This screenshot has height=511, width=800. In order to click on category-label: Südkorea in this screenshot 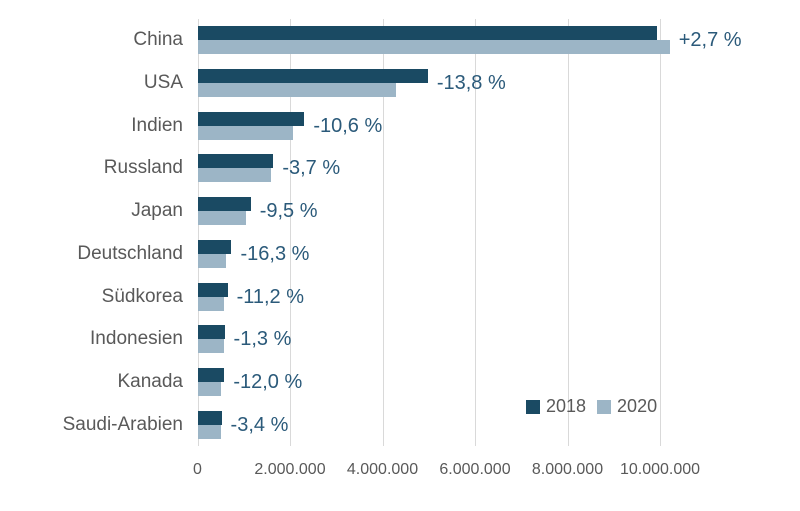, I will do `click(142, 296)`.